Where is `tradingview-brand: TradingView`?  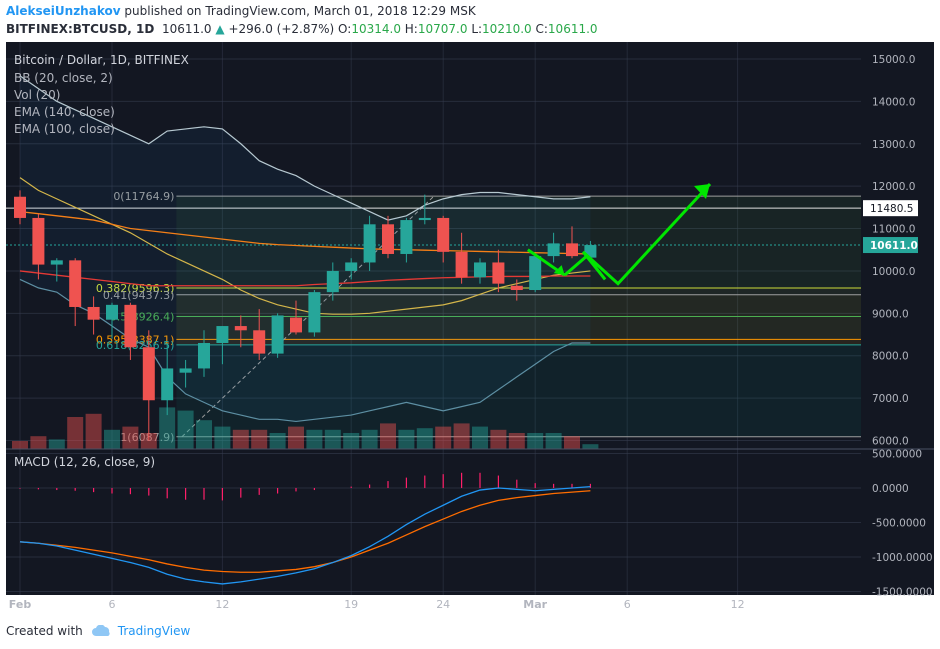
tradingview-brand: TradingView is located at coordinates (154, 631).